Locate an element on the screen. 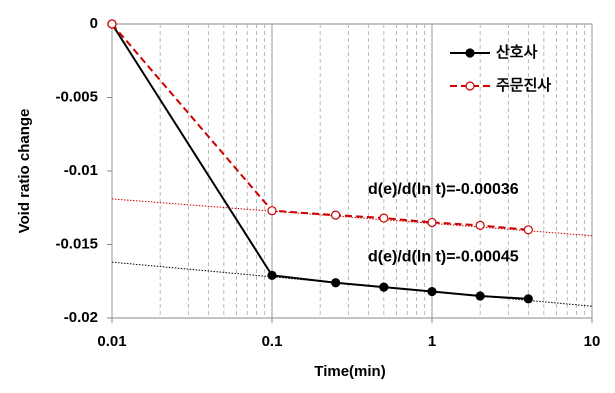 The image size is (615, 393). y-tick-label: -0.015 is located at coordinates (76, 243).